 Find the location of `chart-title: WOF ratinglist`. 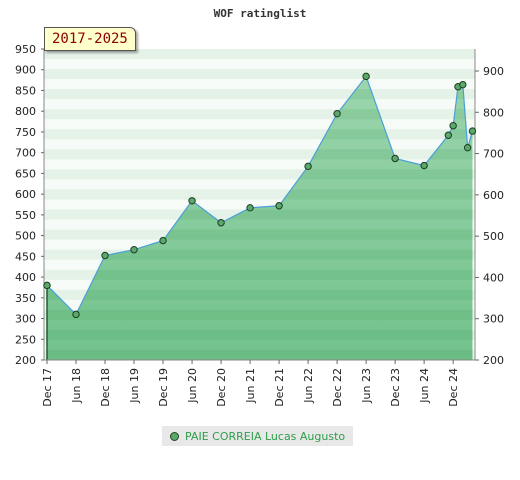

chart-title: WOF ratinglist is located at coordinates (260, 13).